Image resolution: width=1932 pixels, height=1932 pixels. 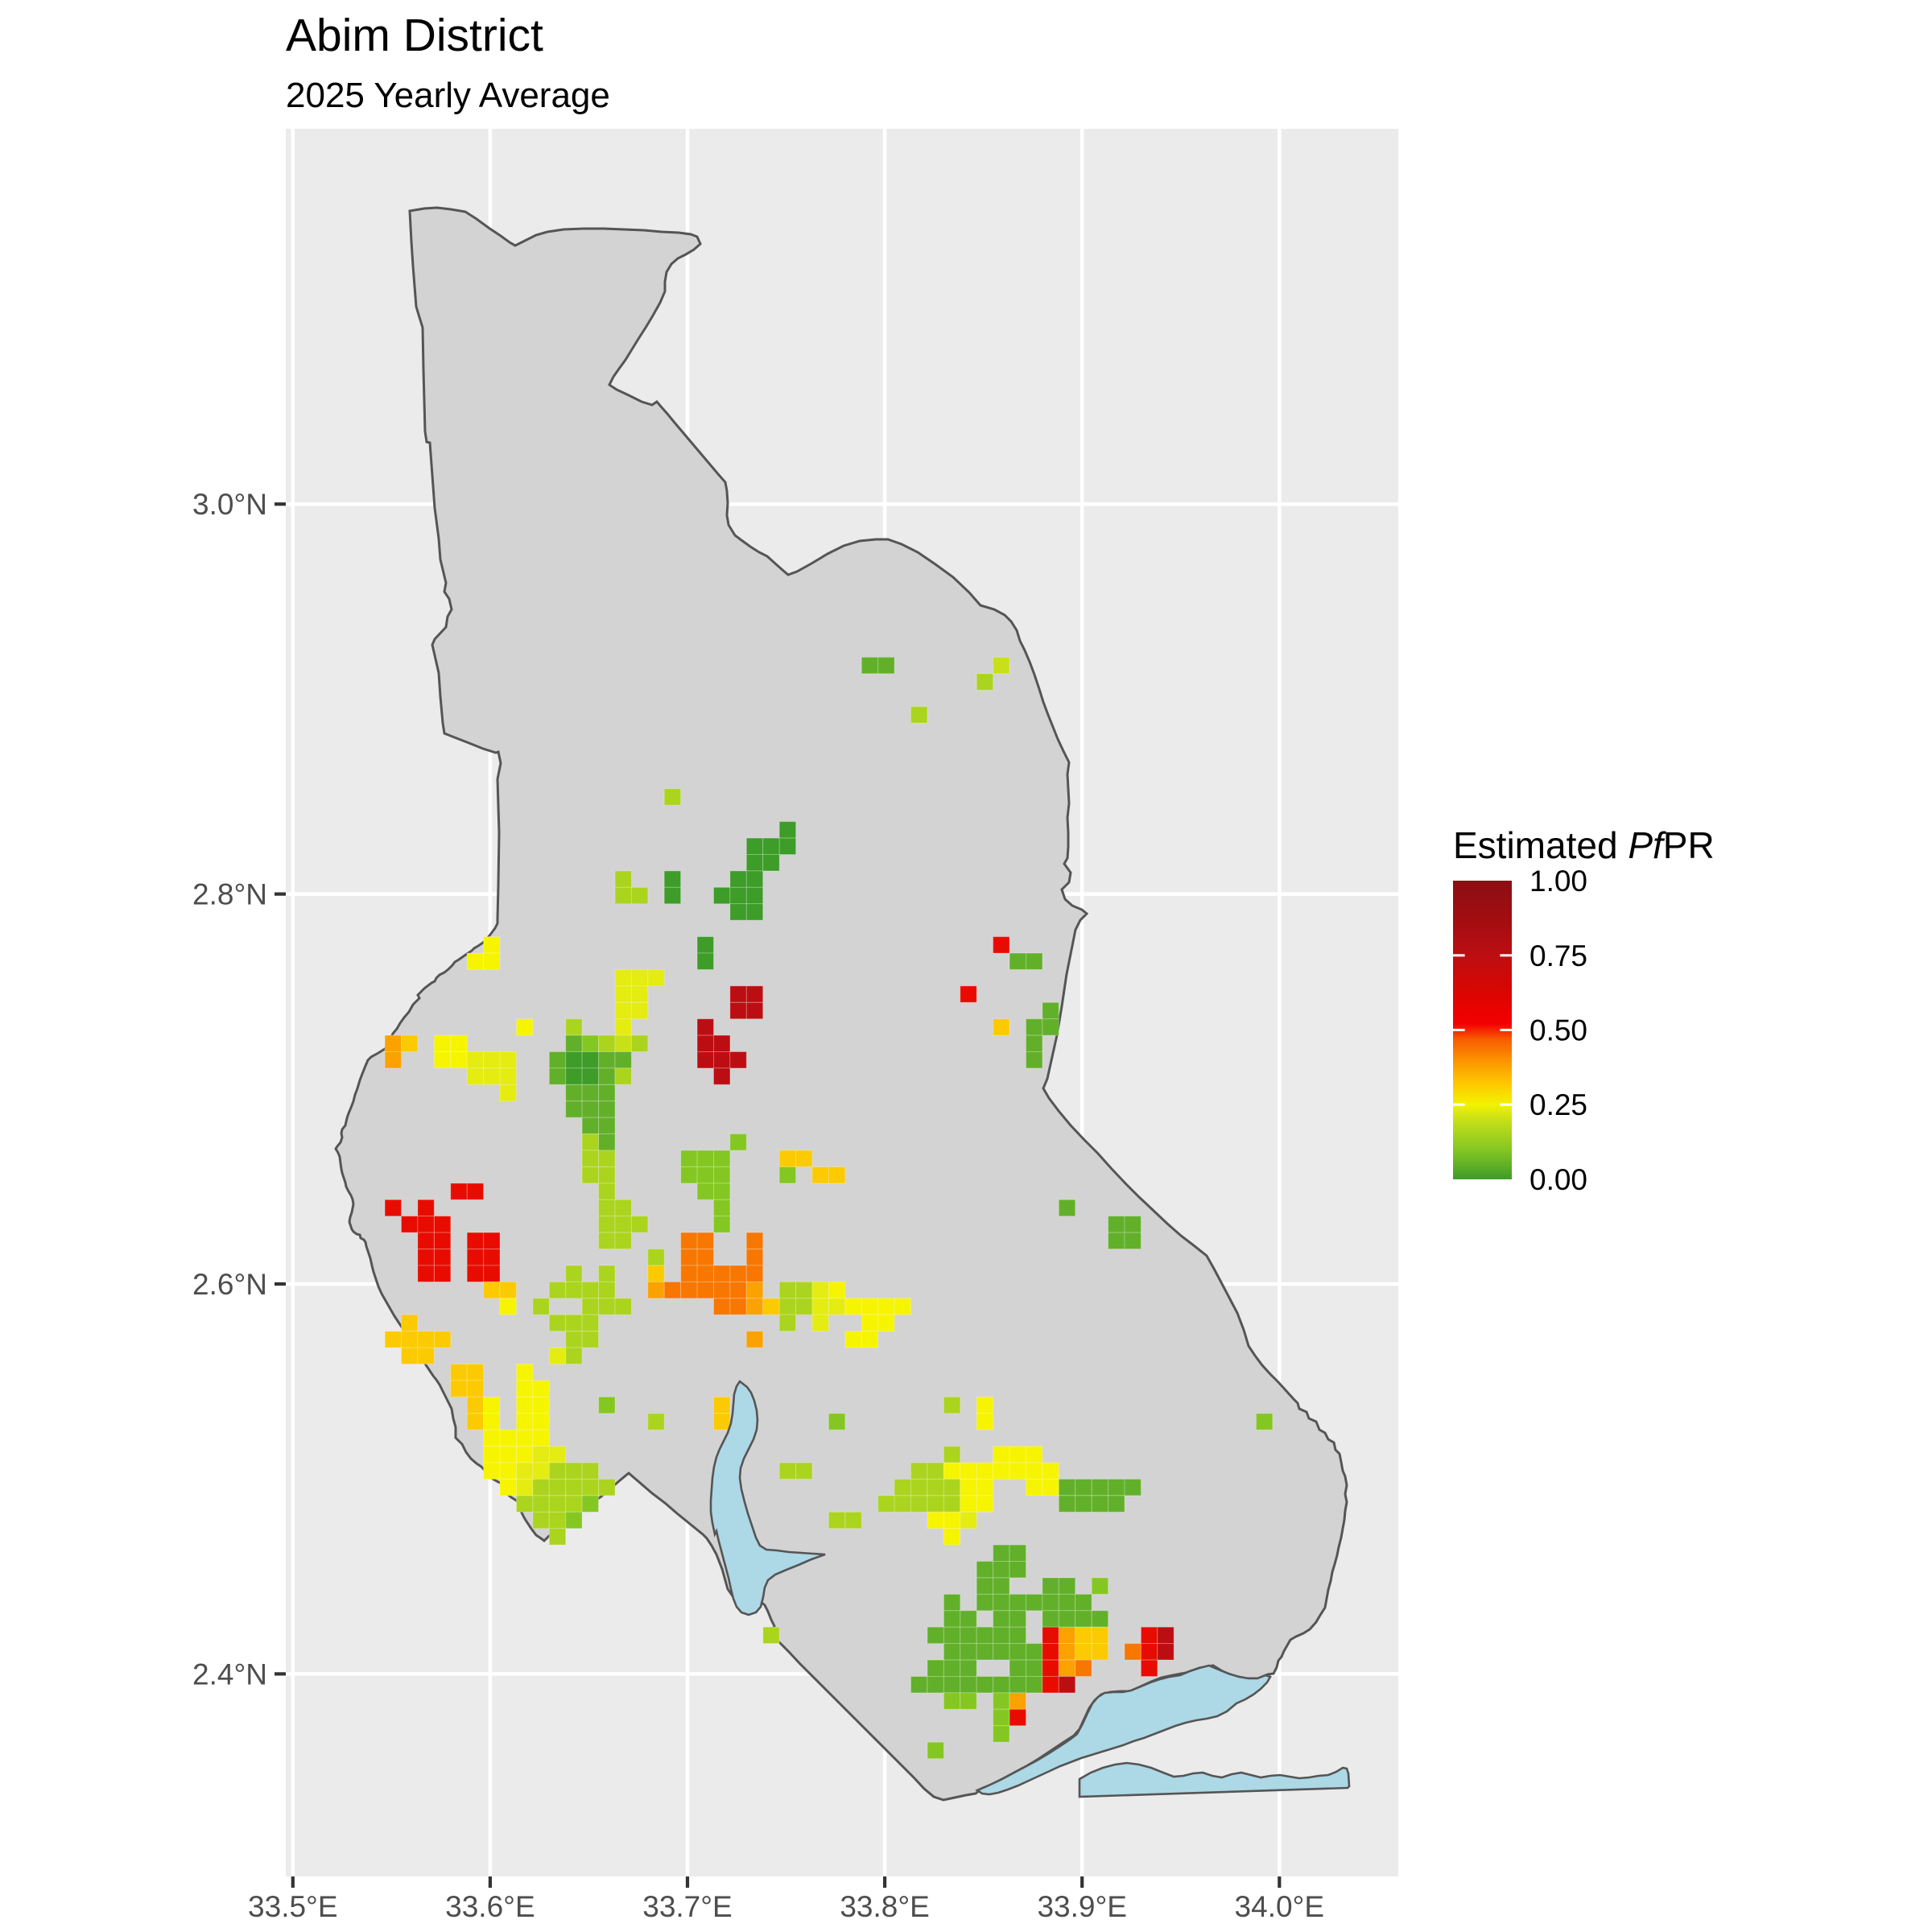 I want to click on svg-text: Abim District, so click(x=414, y=35).